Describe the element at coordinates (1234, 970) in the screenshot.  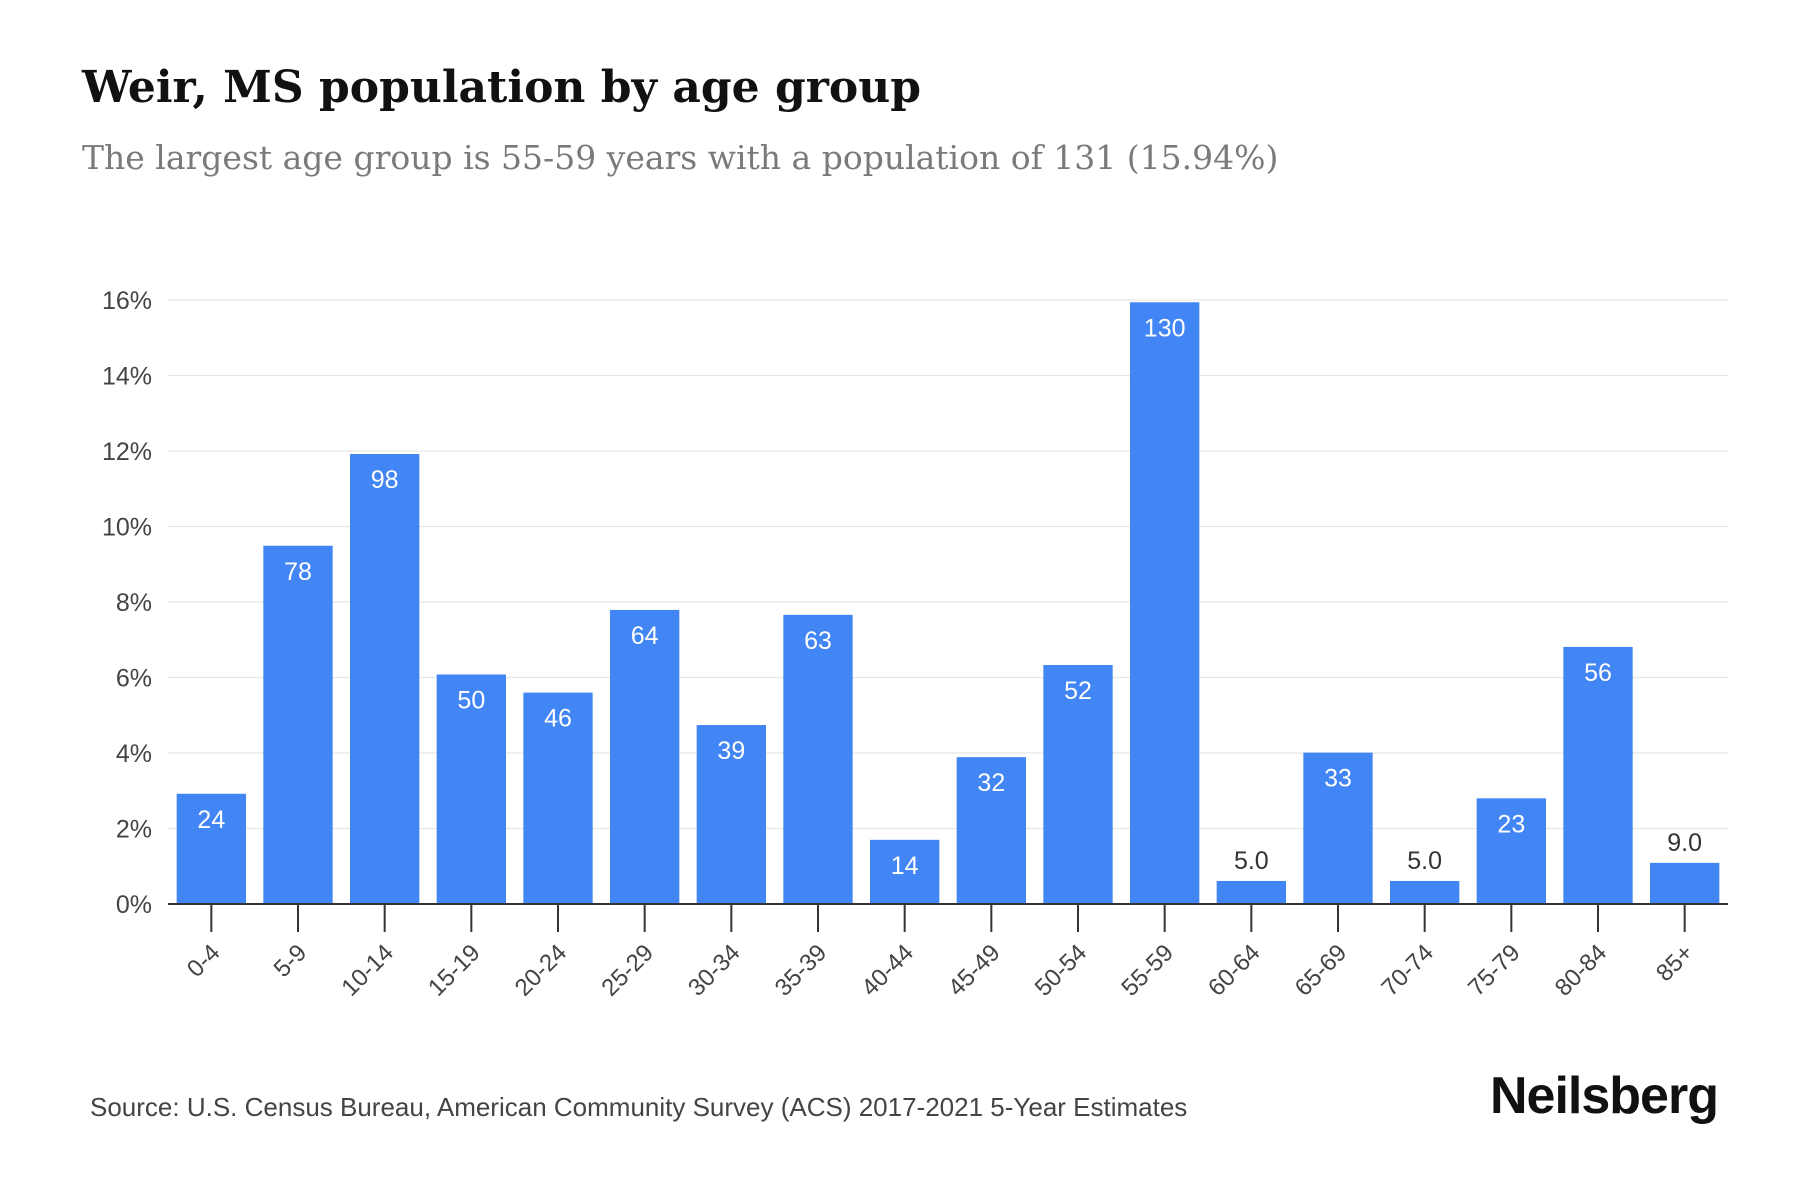
I see `x-tick-label: 60-64` at that location.